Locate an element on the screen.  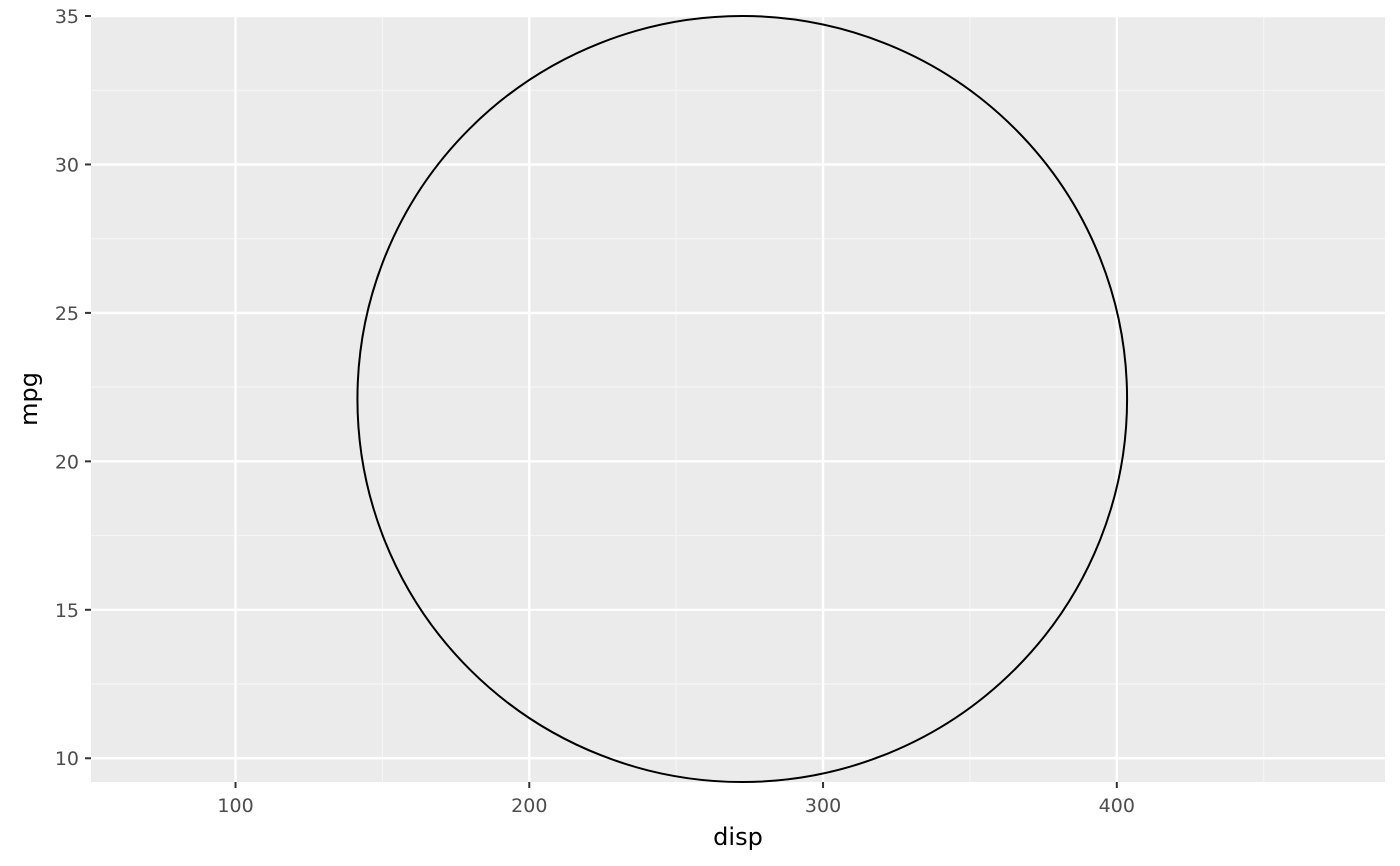
x-tick-label: 300 is located at coordinates (823, 806).